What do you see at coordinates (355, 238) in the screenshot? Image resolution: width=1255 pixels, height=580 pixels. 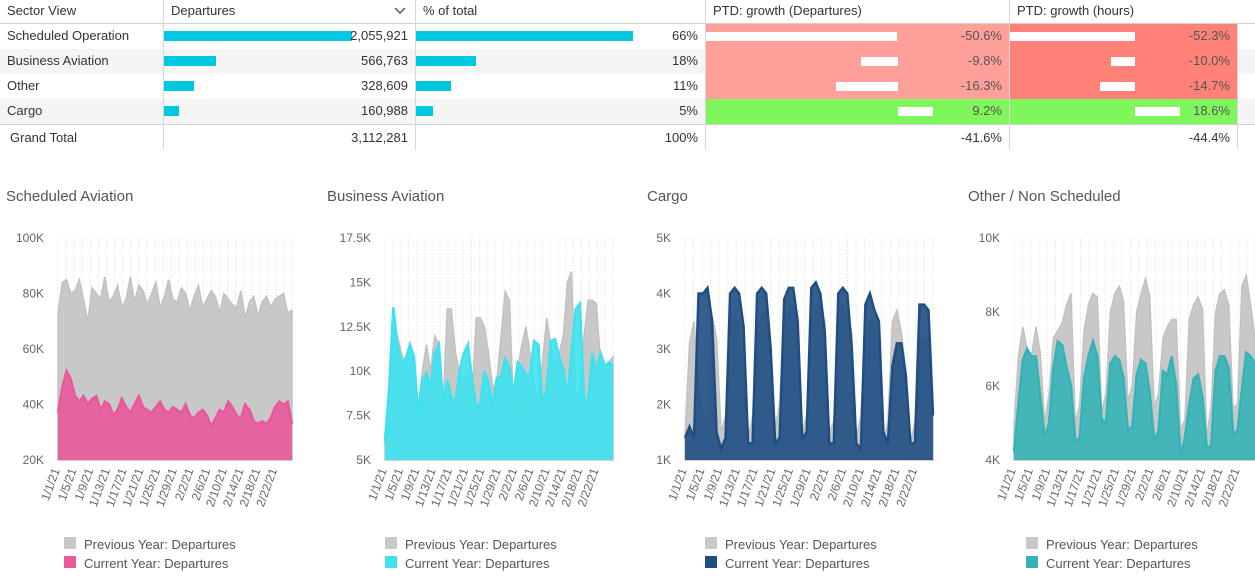 I see `y-tick-label: 17.5K` at bounding box center [355, 238].